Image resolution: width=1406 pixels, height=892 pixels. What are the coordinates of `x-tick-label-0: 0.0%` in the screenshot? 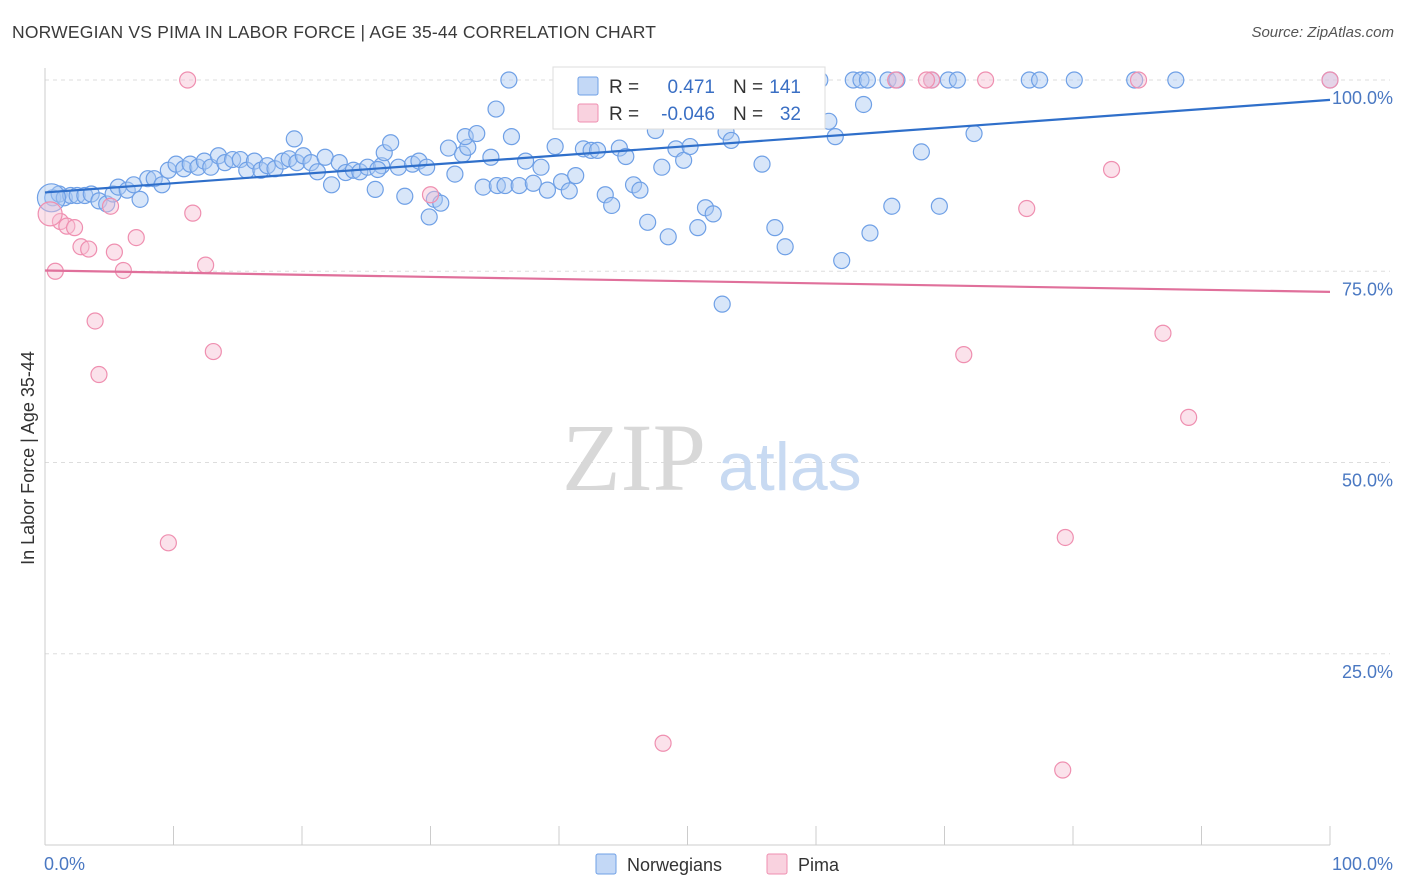 It's located at (64, 864).